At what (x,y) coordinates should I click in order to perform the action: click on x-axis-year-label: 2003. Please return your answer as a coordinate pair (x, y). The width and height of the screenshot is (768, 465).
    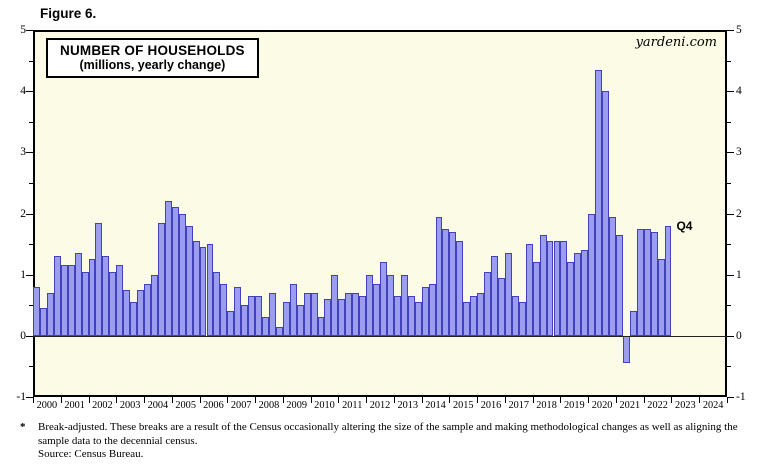
    Looking at the image, I should click on (130, 405).